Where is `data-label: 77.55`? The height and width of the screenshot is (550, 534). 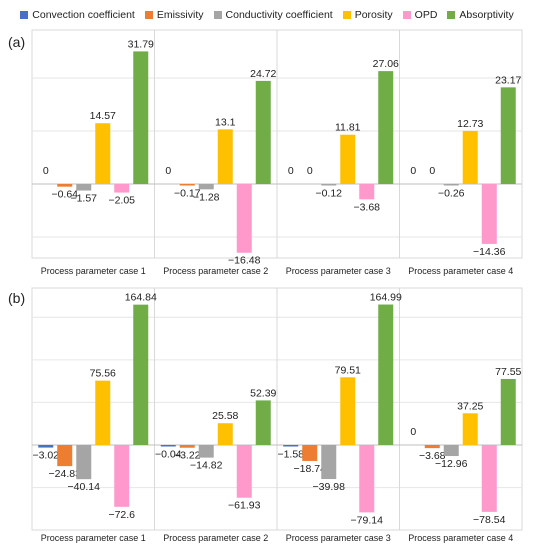 data-label: 77.55 is located at coordinates (508, 372).